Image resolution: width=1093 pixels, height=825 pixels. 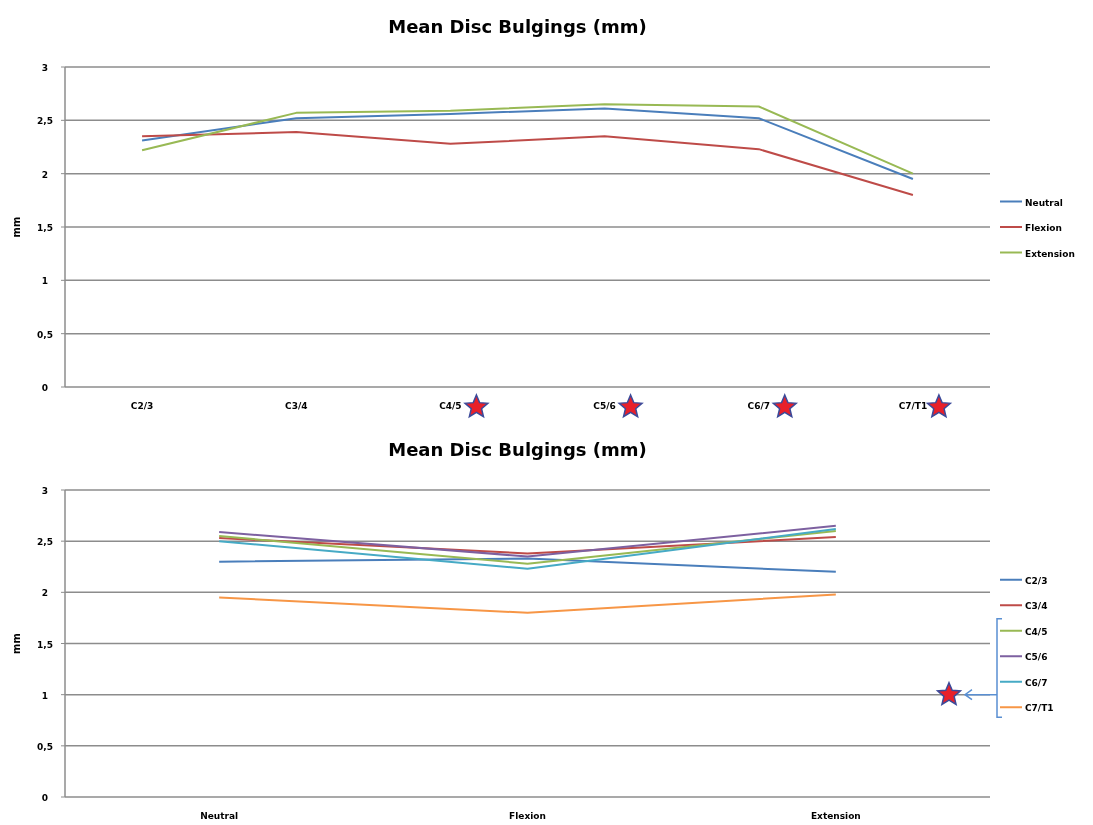 What do you see at coordinates (1036, 631) in the screenshot?
I see `legend-label: C4/5` at bounding box center [1036, 631].